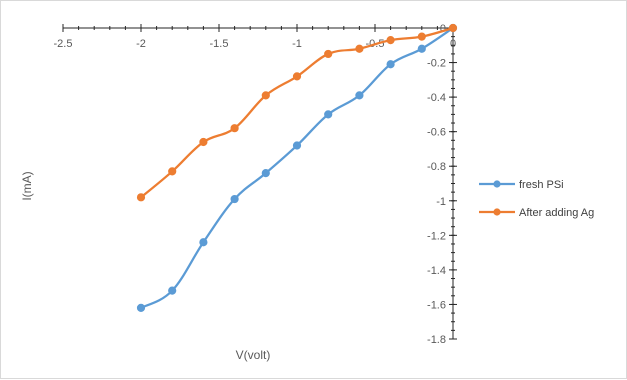 Image resolution: width=627 pixels, height=380 pixels. What do you see at coordinates (436, 98) in the screenshot?
I see `y-tick-label: -0.4` at bounding box center [436, 98].